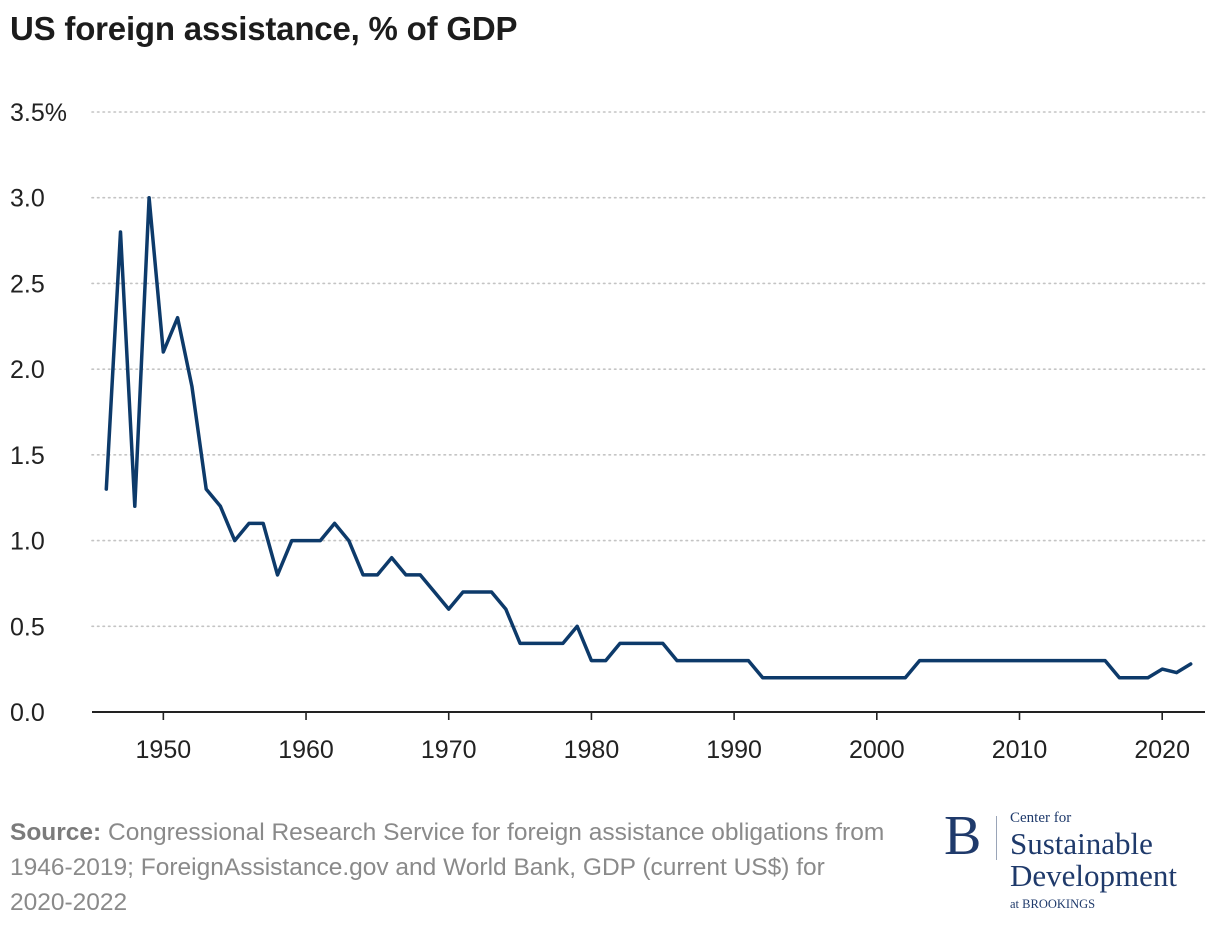  Describe the element at coordinates (27, 284) in the screenshot. I see `y-tick-label: 2.5` at that location.